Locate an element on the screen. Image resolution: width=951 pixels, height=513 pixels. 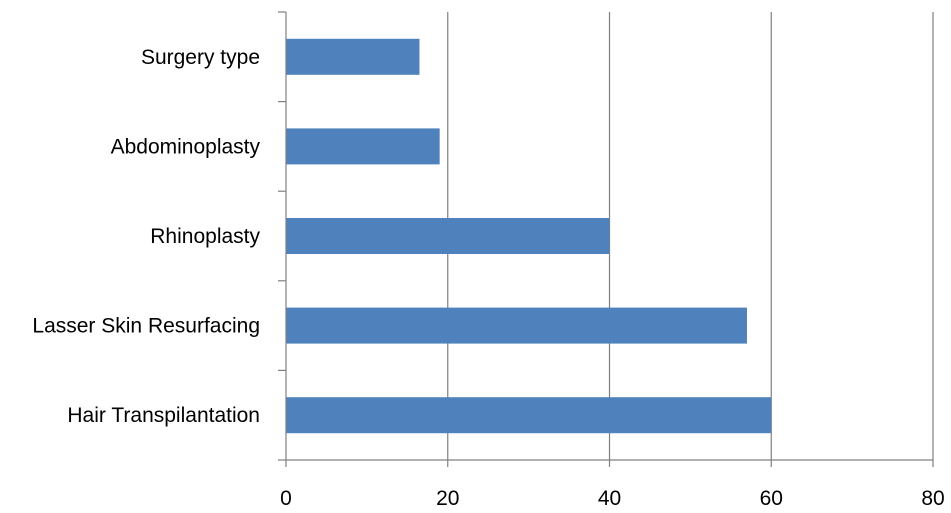
x-tick-label: 80 is located at coordinates (932, 498).